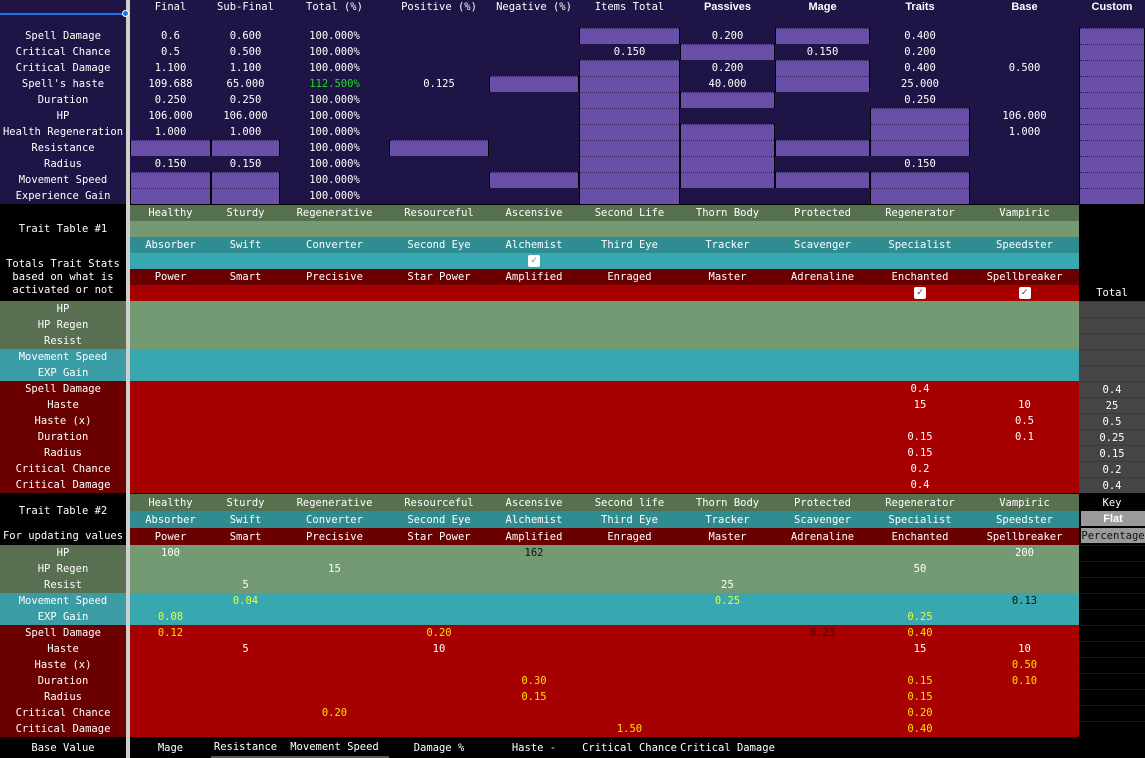  Describe the element at coordinates (439, 7) in the screenshot. I see `column-header: Positive (%)` at that location.